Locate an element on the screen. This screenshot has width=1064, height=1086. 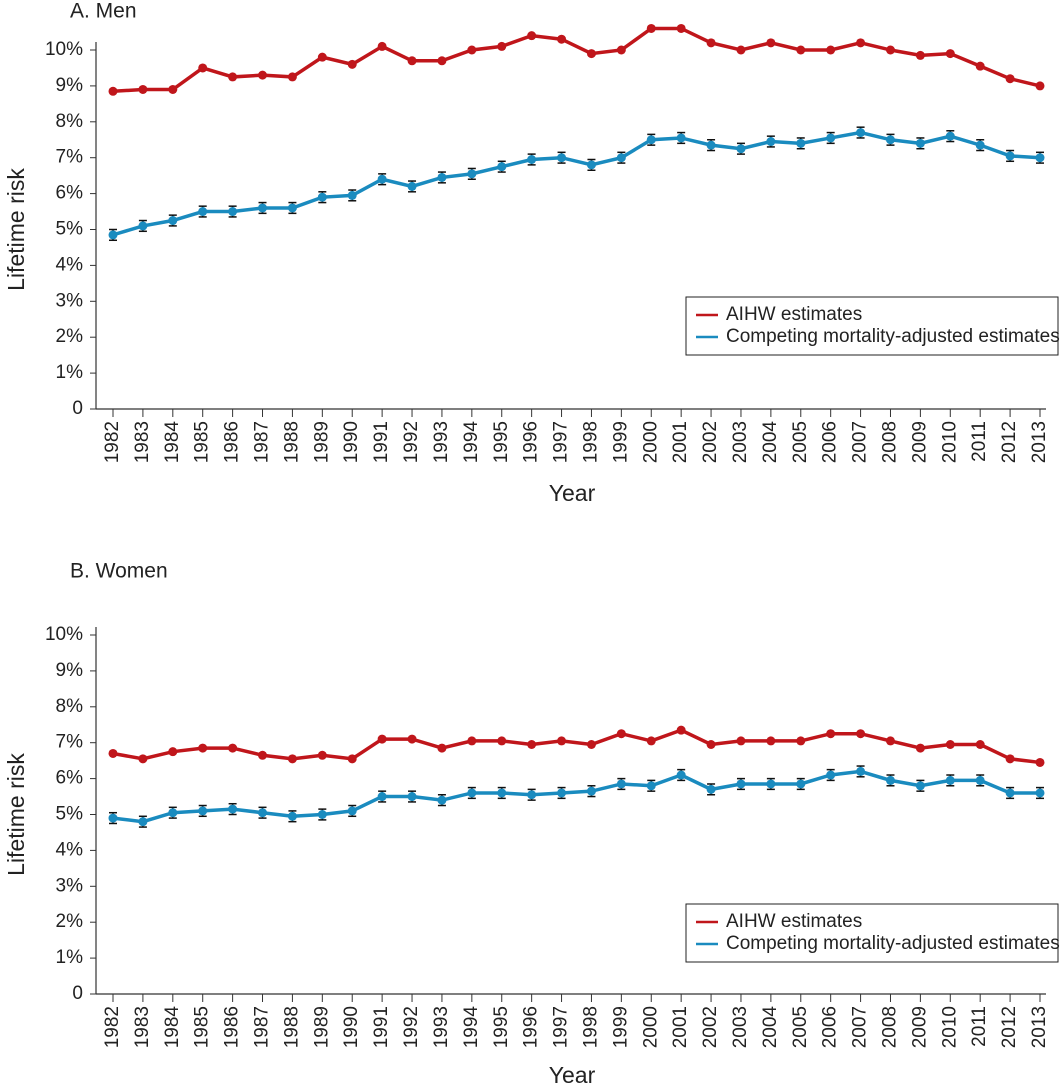
x-tick-label: 1986 is located at coordinates (232, 1027).